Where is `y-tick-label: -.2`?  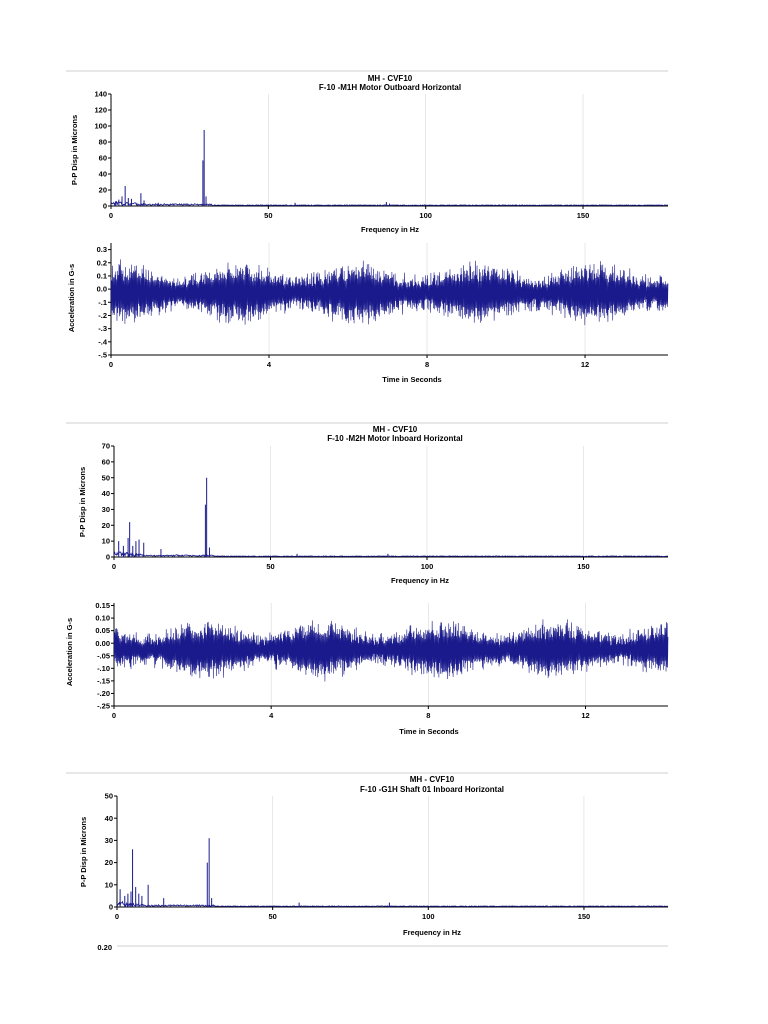
y-tick-label: -.2 is located at coordinates (102, 315).